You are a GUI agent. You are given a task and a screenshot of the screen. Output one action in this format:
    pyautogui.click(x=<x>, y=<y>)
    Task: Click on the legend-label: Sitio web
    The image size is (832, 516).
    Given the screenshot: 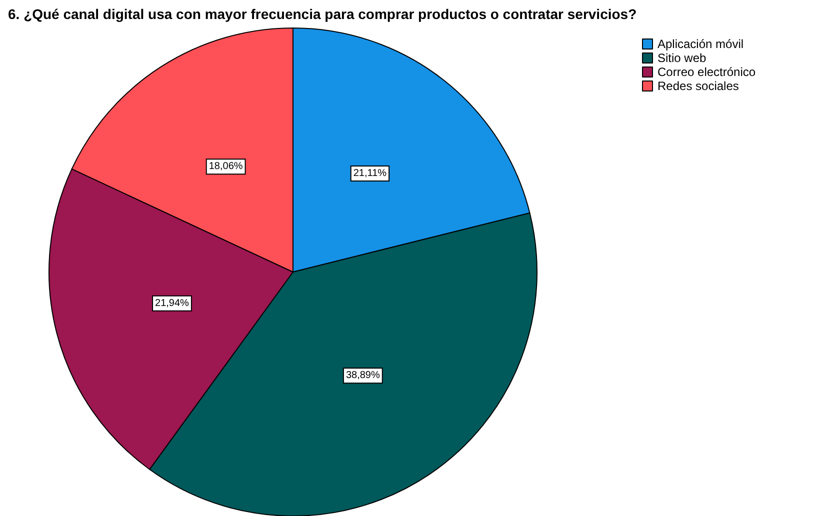 What is the action you would take?
    pyautogui.click(x=682, y=58)
    